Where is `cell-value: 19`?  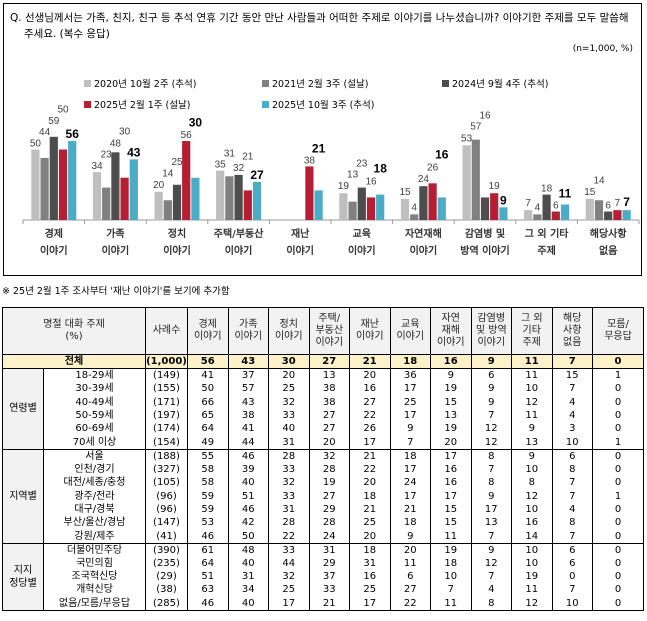
cell-value: 19 is located at coordinates (451, 429).